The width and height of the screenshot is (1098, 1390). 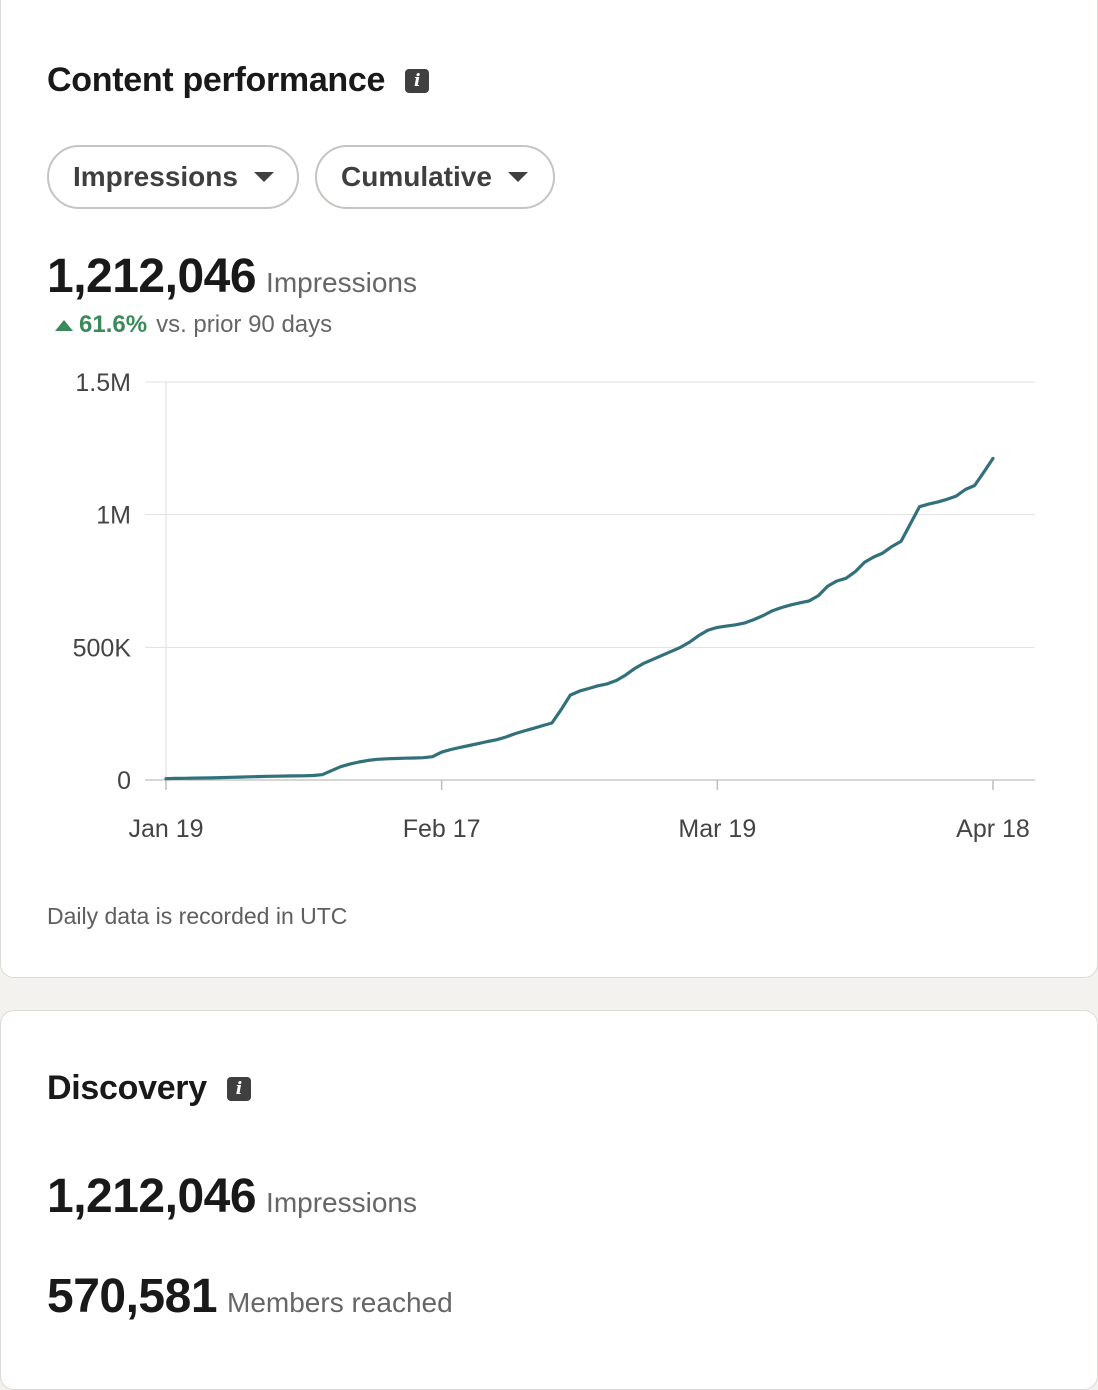 I want to click on discovery-impressions-value: 1,212,046, so click(x=152, y=1196).